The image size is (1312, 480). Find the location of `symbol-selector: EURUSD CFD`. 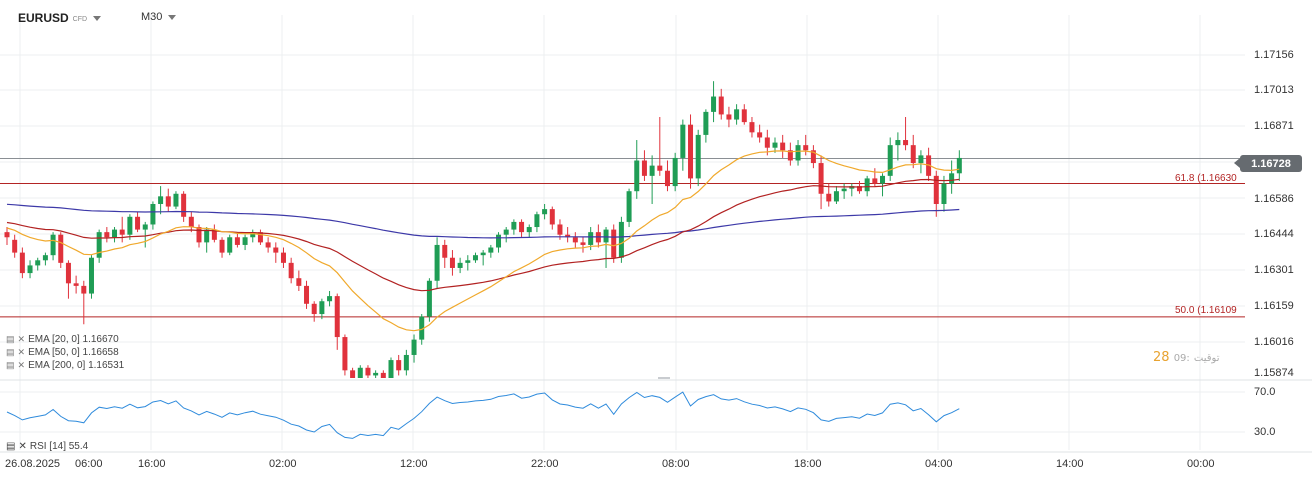

symbol-selector: EURUSD CFD is located at coordinates (60, 18).